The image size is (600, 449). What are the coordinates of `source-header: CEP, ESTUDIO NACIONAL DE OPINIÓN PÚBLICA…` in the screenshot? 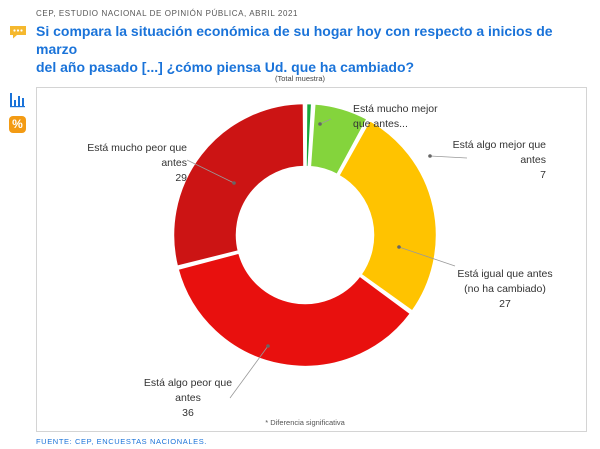 It's located at (167, 13).